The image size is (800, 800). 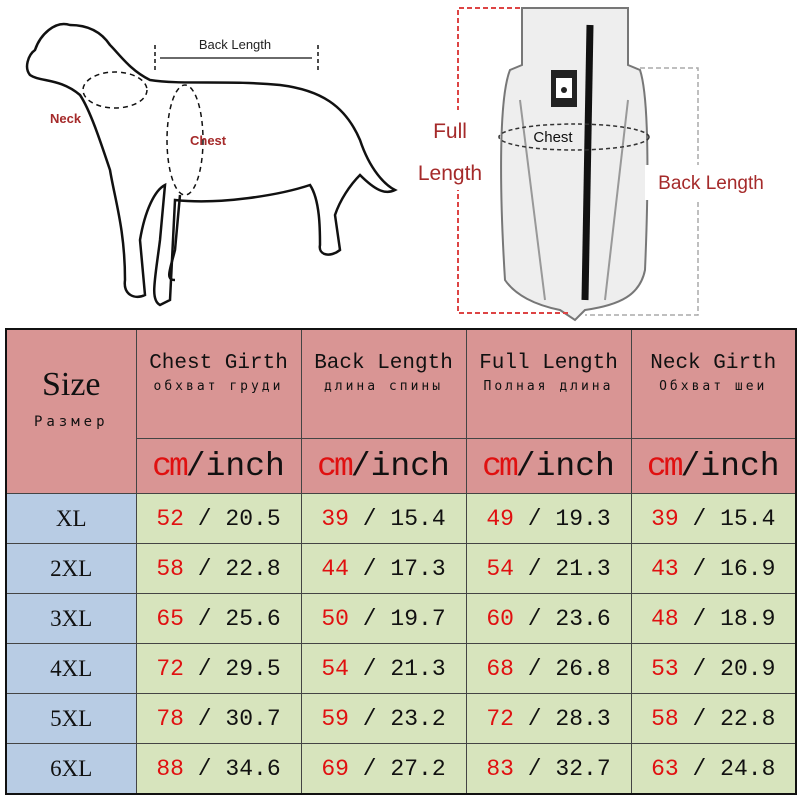 I want to click on column-header-ru: Полная длина, so click(x=548, y=386).